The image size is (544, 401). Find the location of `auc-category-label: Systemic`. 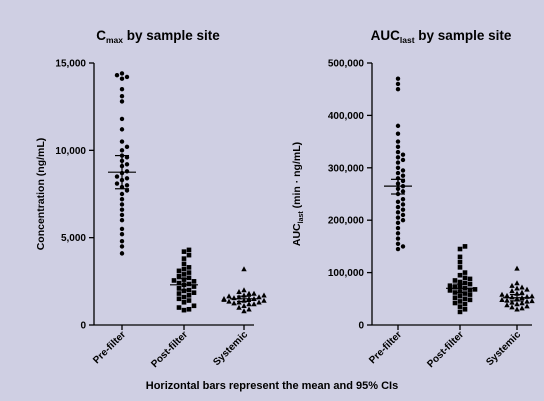

auc-category-label: Systemic is located at coordinates (503, 348).